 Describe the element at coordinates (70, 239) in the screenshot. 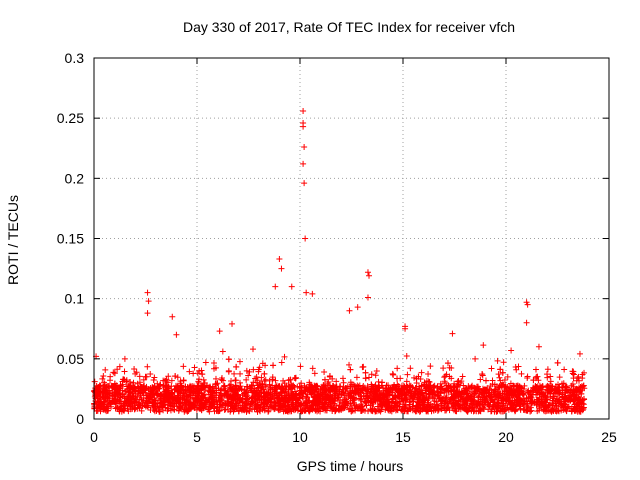

I see `y-tick-label: 0.15` at that location.